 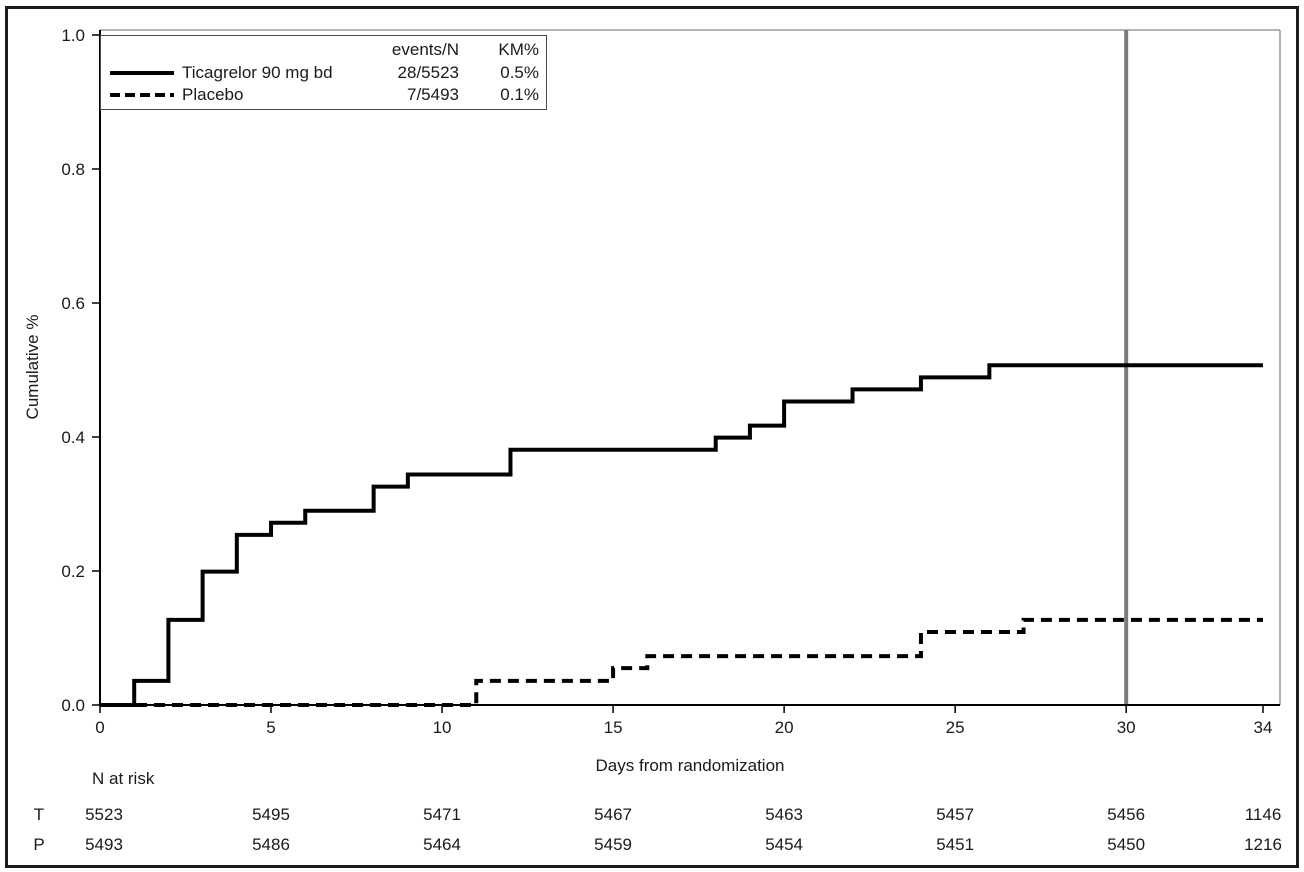 I want to click on risk-count: 5454, so click(x=784, y=844).